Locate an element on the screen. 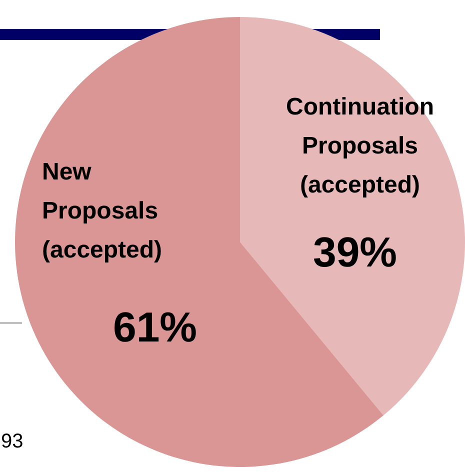 Image resolution: width=465 pixels, height=475 pixels. slice-label: New Proposals (accepted) is located at coordinates (102, 211).